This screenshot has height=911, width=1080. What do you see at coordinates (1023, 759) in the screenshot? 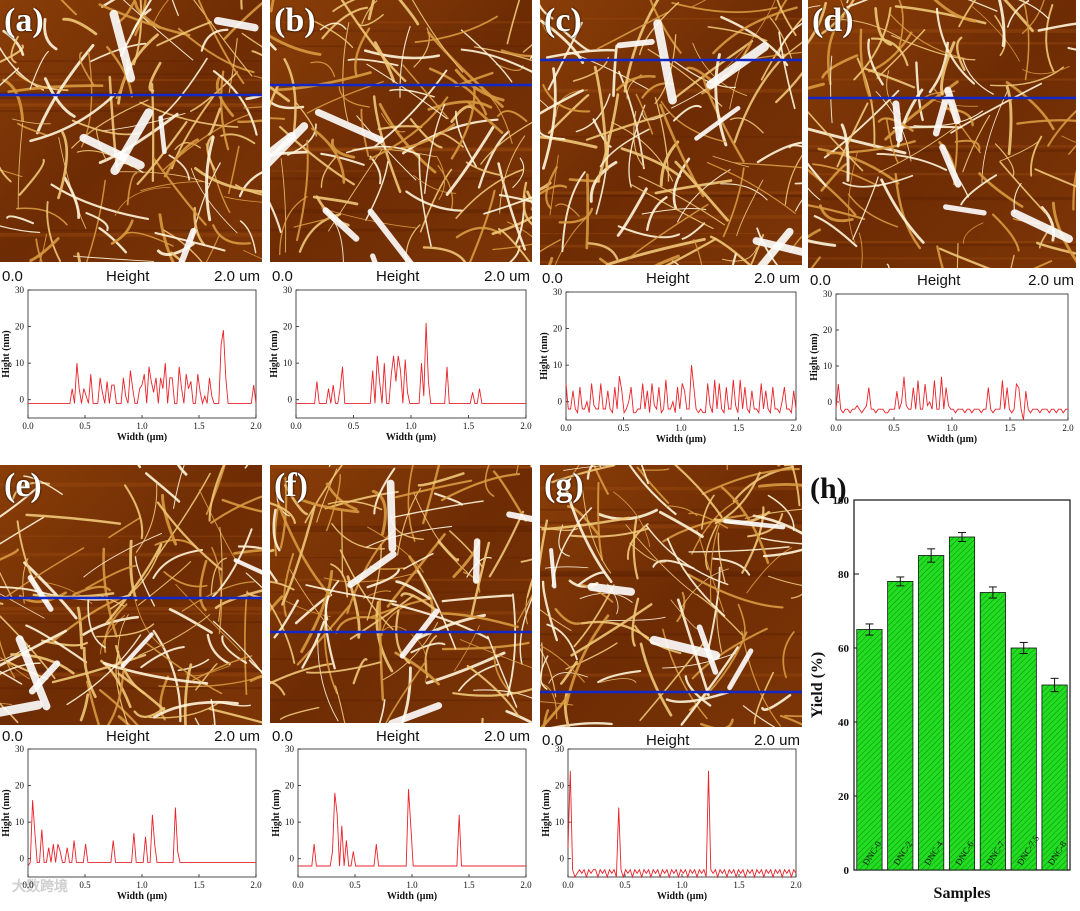
I see `bar-DNC-7.5` at bounding box center [1023, 759].